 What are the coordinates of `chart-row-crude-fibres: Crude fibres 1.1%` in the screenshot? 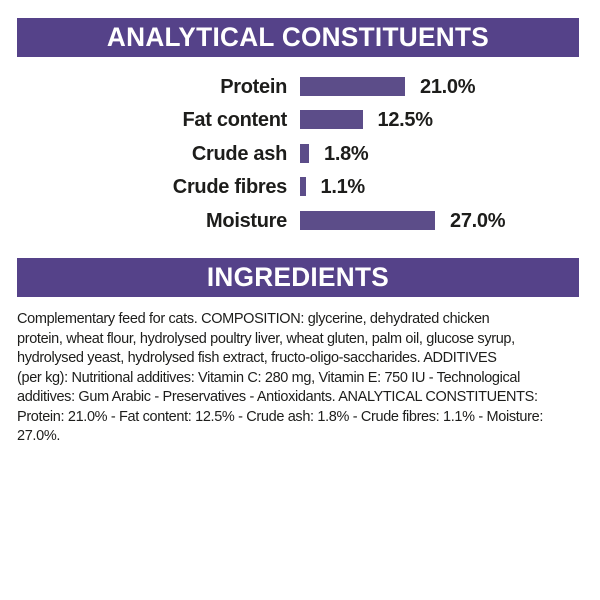 It's located at (300, 187).